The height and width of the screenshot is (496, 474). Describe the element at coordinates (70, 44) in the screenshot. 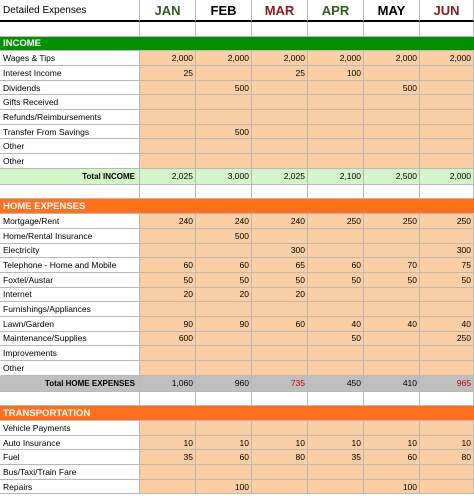

I see `section-title: INCOME` at that location.